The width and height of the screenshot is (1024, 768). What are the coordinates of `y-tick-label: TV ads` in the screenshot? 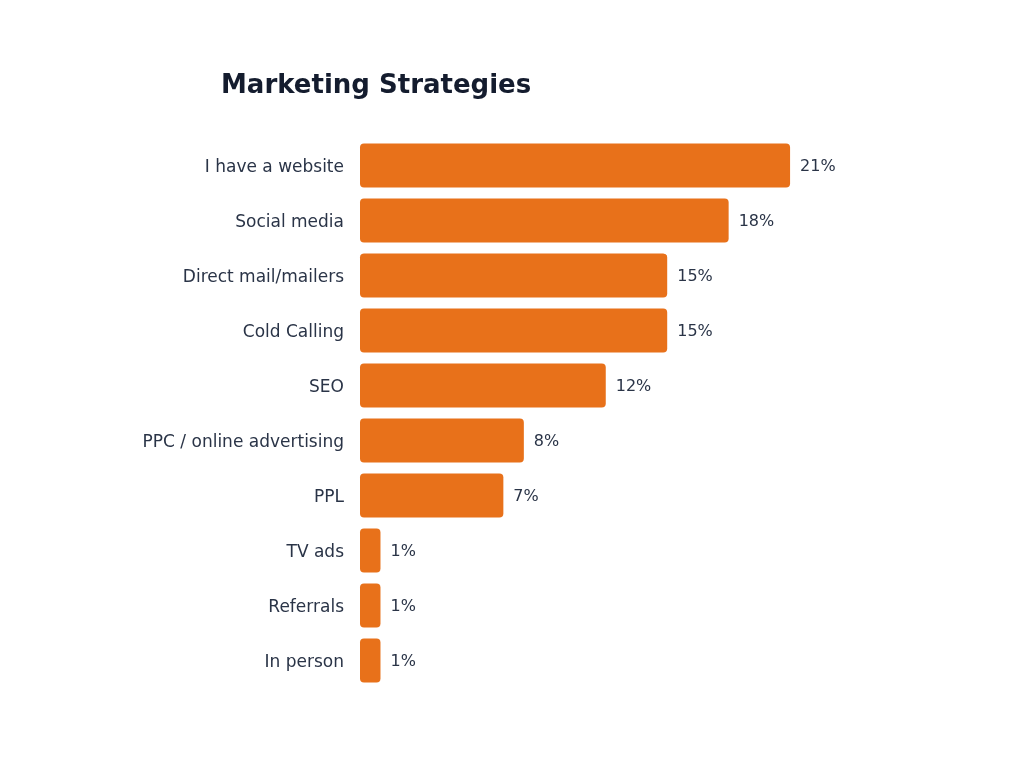 It's located at (315, 550).